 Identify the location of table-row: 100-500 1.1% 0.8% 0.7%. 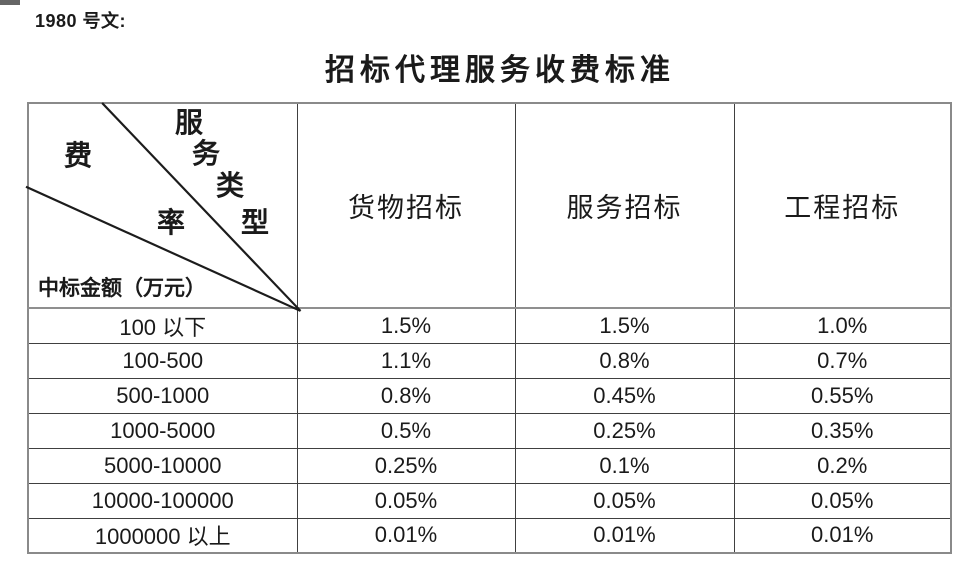
(489, 360).